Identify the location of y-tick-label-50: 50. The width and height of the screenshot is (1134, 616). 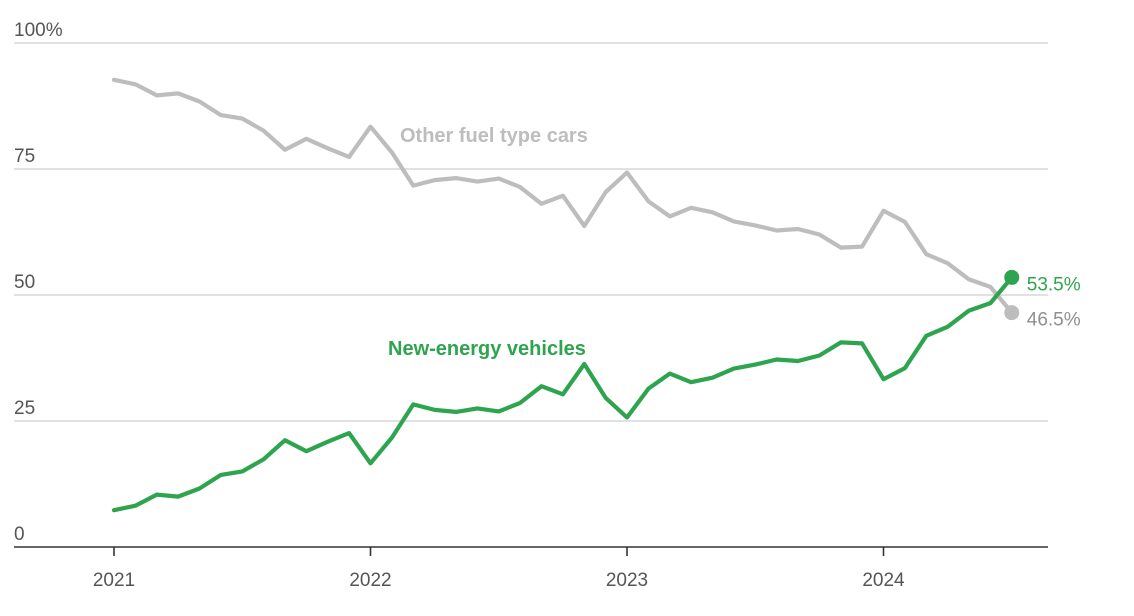
(24, 282).